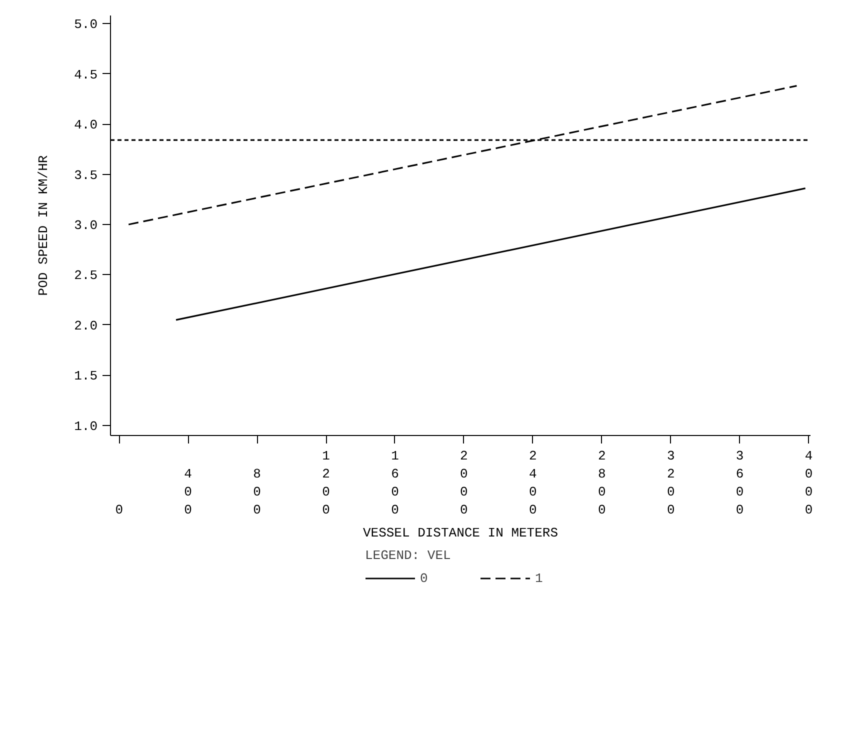 The height and width of the screenshot is (734, 857). What do you see at coordinates (460, 533) in the screenshot?
I see `x-axis-title: VESSEL DISTANCE IN METERS` at bounding box center [460, 533].